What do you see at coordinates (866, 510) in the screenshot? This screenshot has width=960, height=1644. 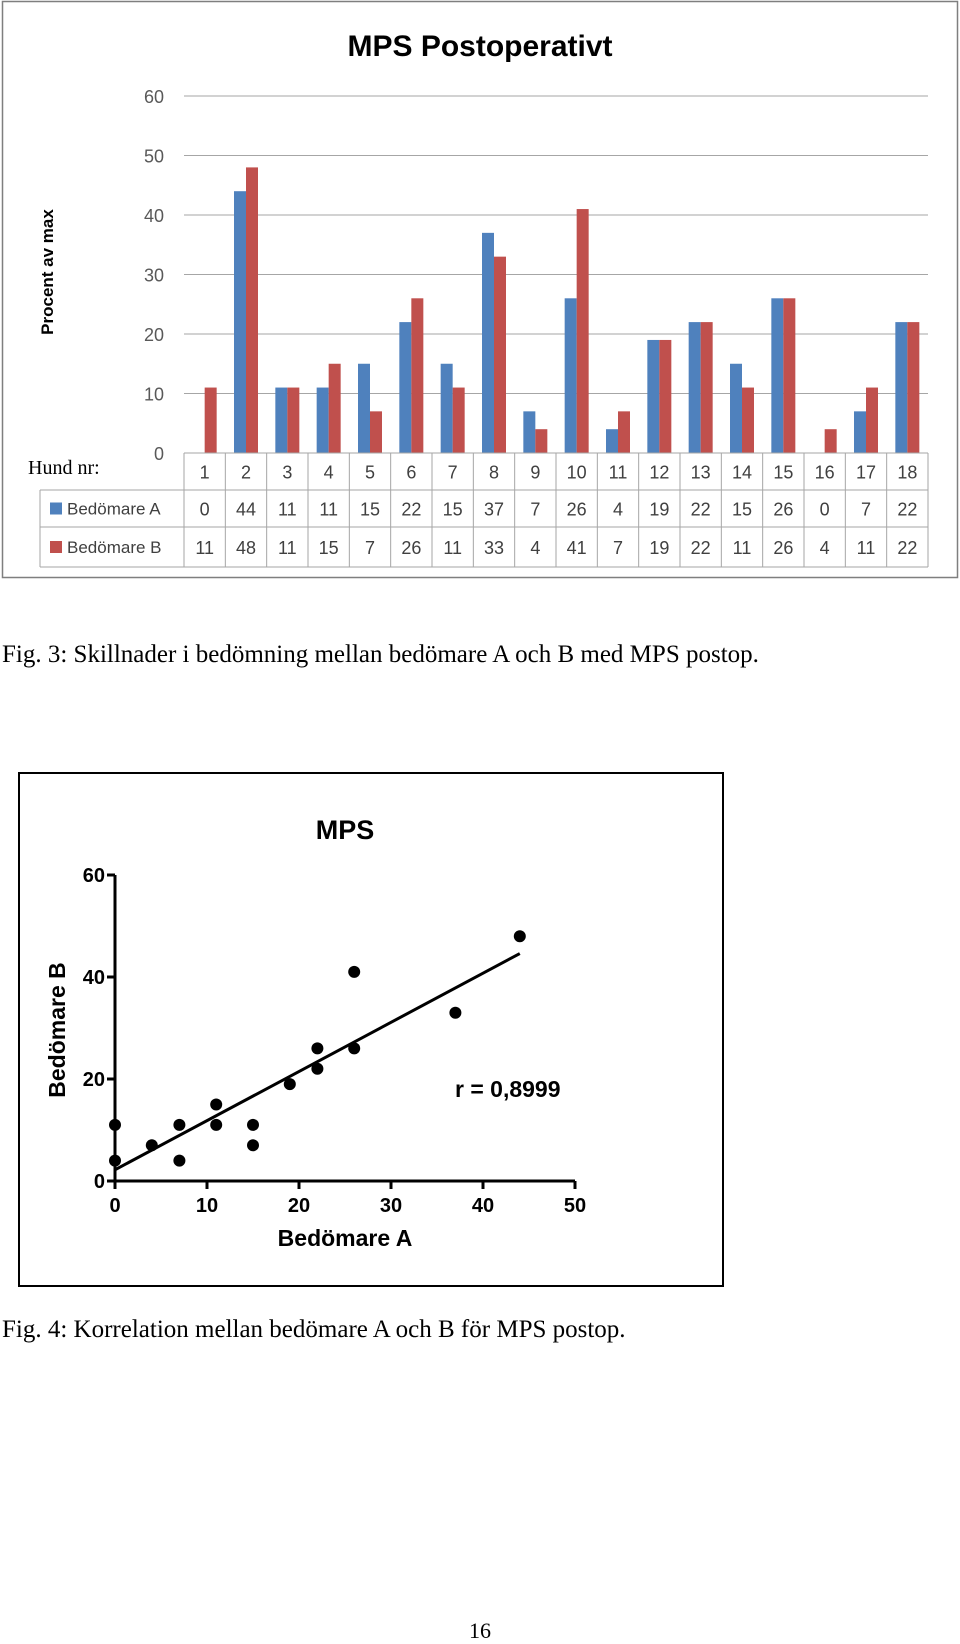 I see `data-label: 7` at bounding box center [866, 510].